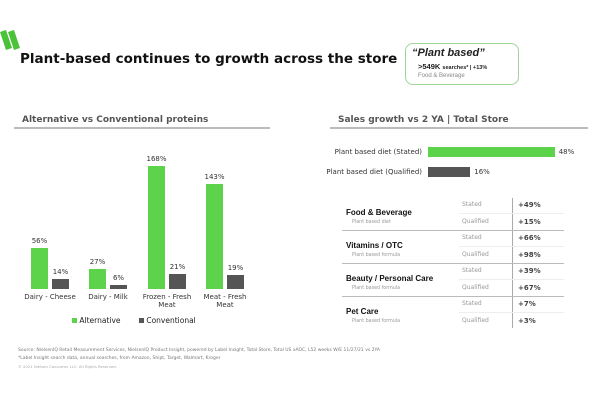 The width and height of the screenshot is (600, 400). I want to click on category-label: Meat - Fresh Meat, so click(225, 301).